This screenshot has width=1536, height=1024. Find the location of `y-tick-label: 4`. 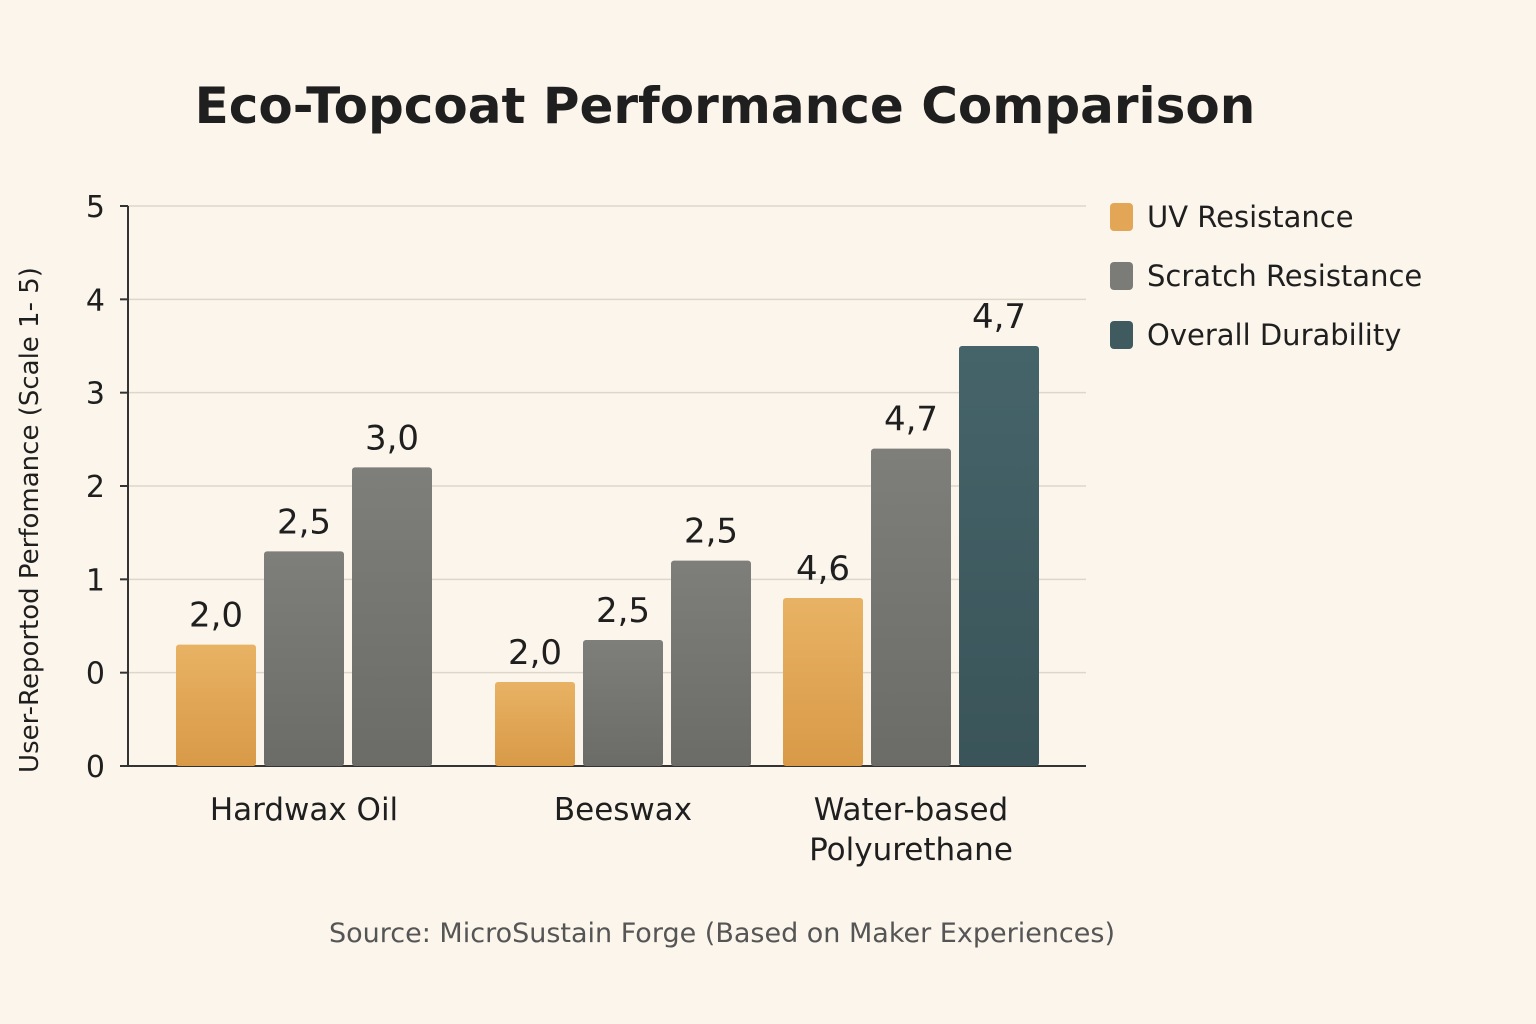

y-tick-label: 4 is located at coordinates (95, 300).